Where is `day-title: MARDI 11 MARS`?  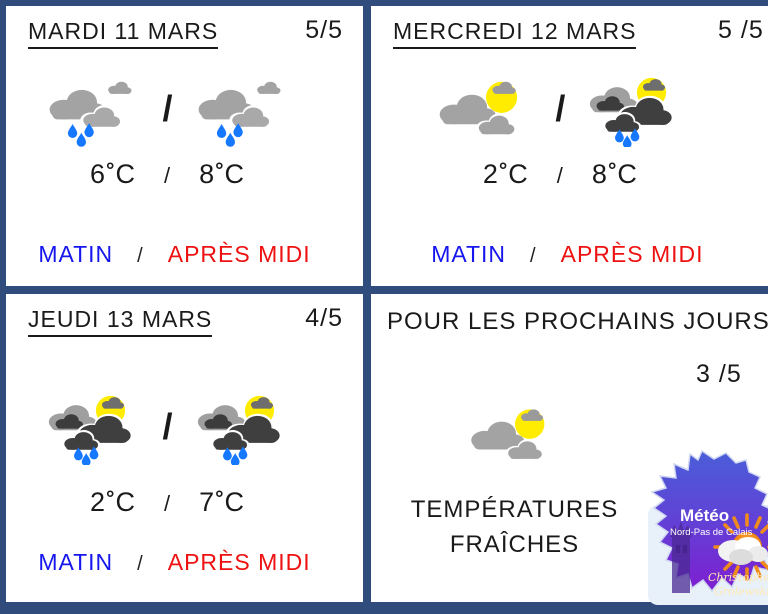 day-title: MARDI 11 MARS is located at coordinates (123, 33).